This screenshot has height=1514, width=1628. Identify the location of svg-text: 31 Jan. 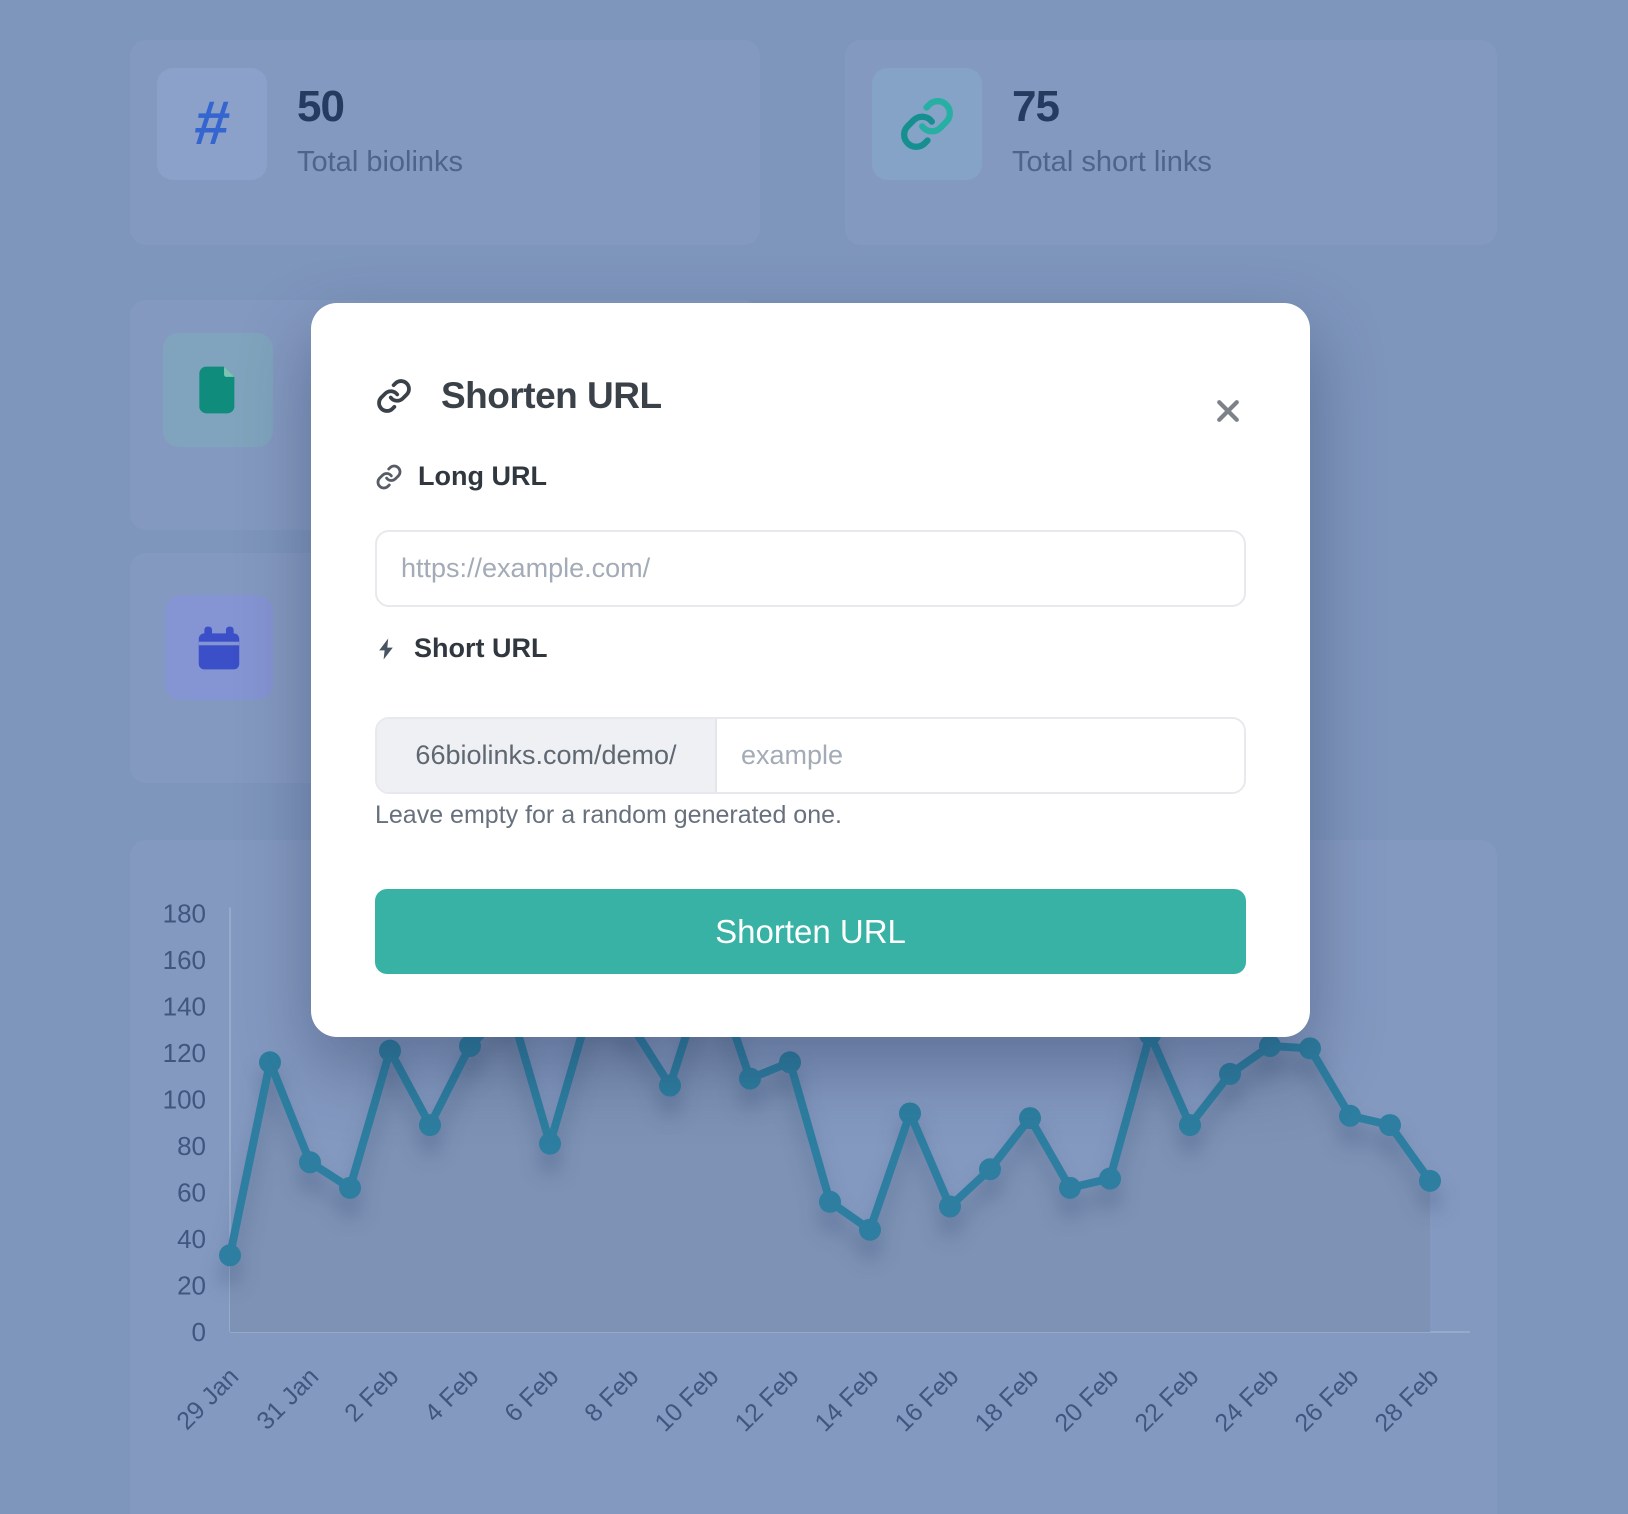
(287, 1398).